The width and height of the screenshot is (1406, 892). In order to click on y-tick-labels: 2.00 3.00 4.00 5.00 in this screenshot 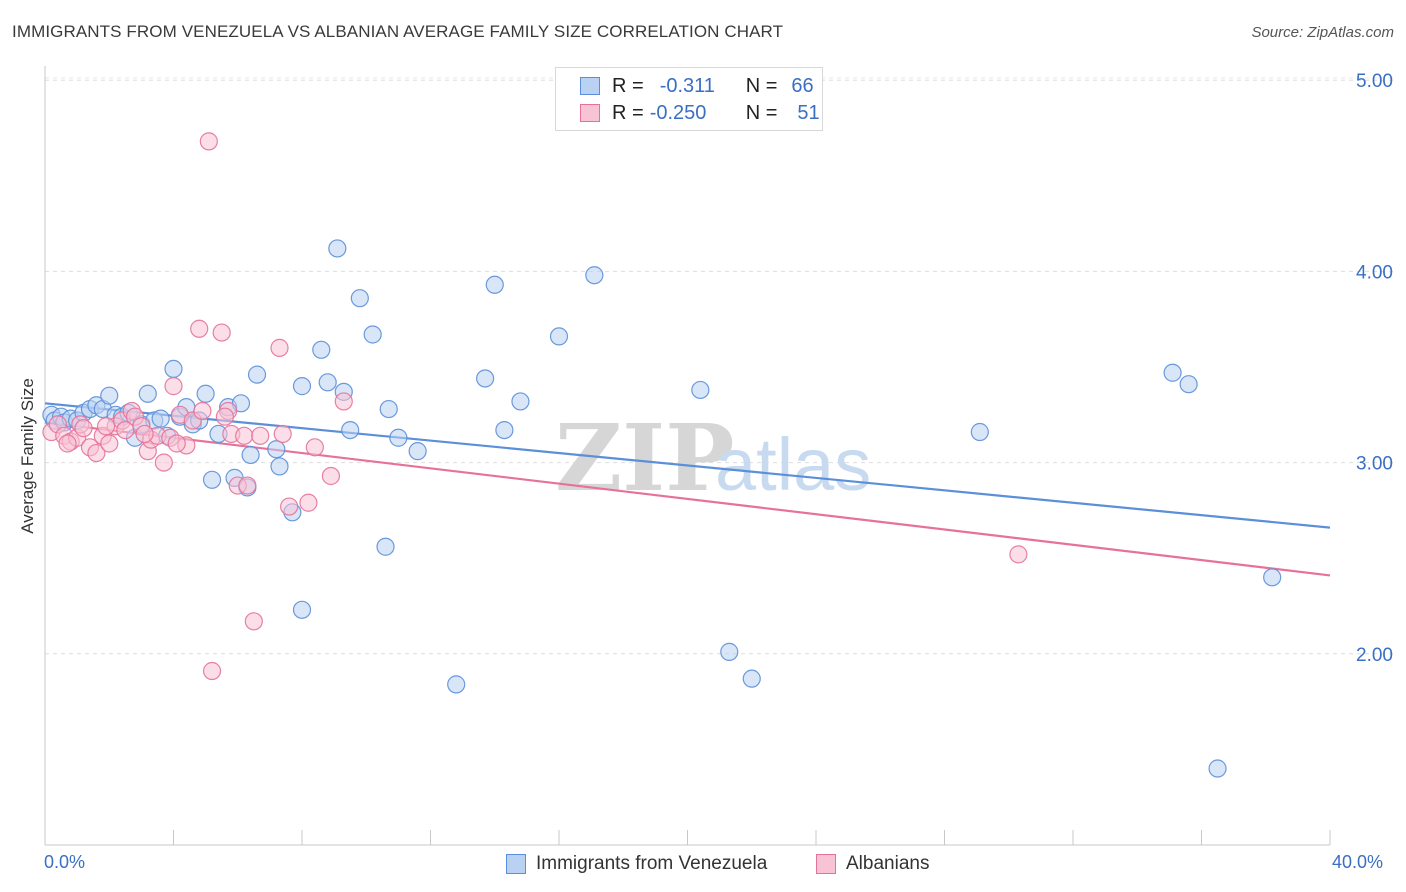, I will do `click(1374, 368)`.